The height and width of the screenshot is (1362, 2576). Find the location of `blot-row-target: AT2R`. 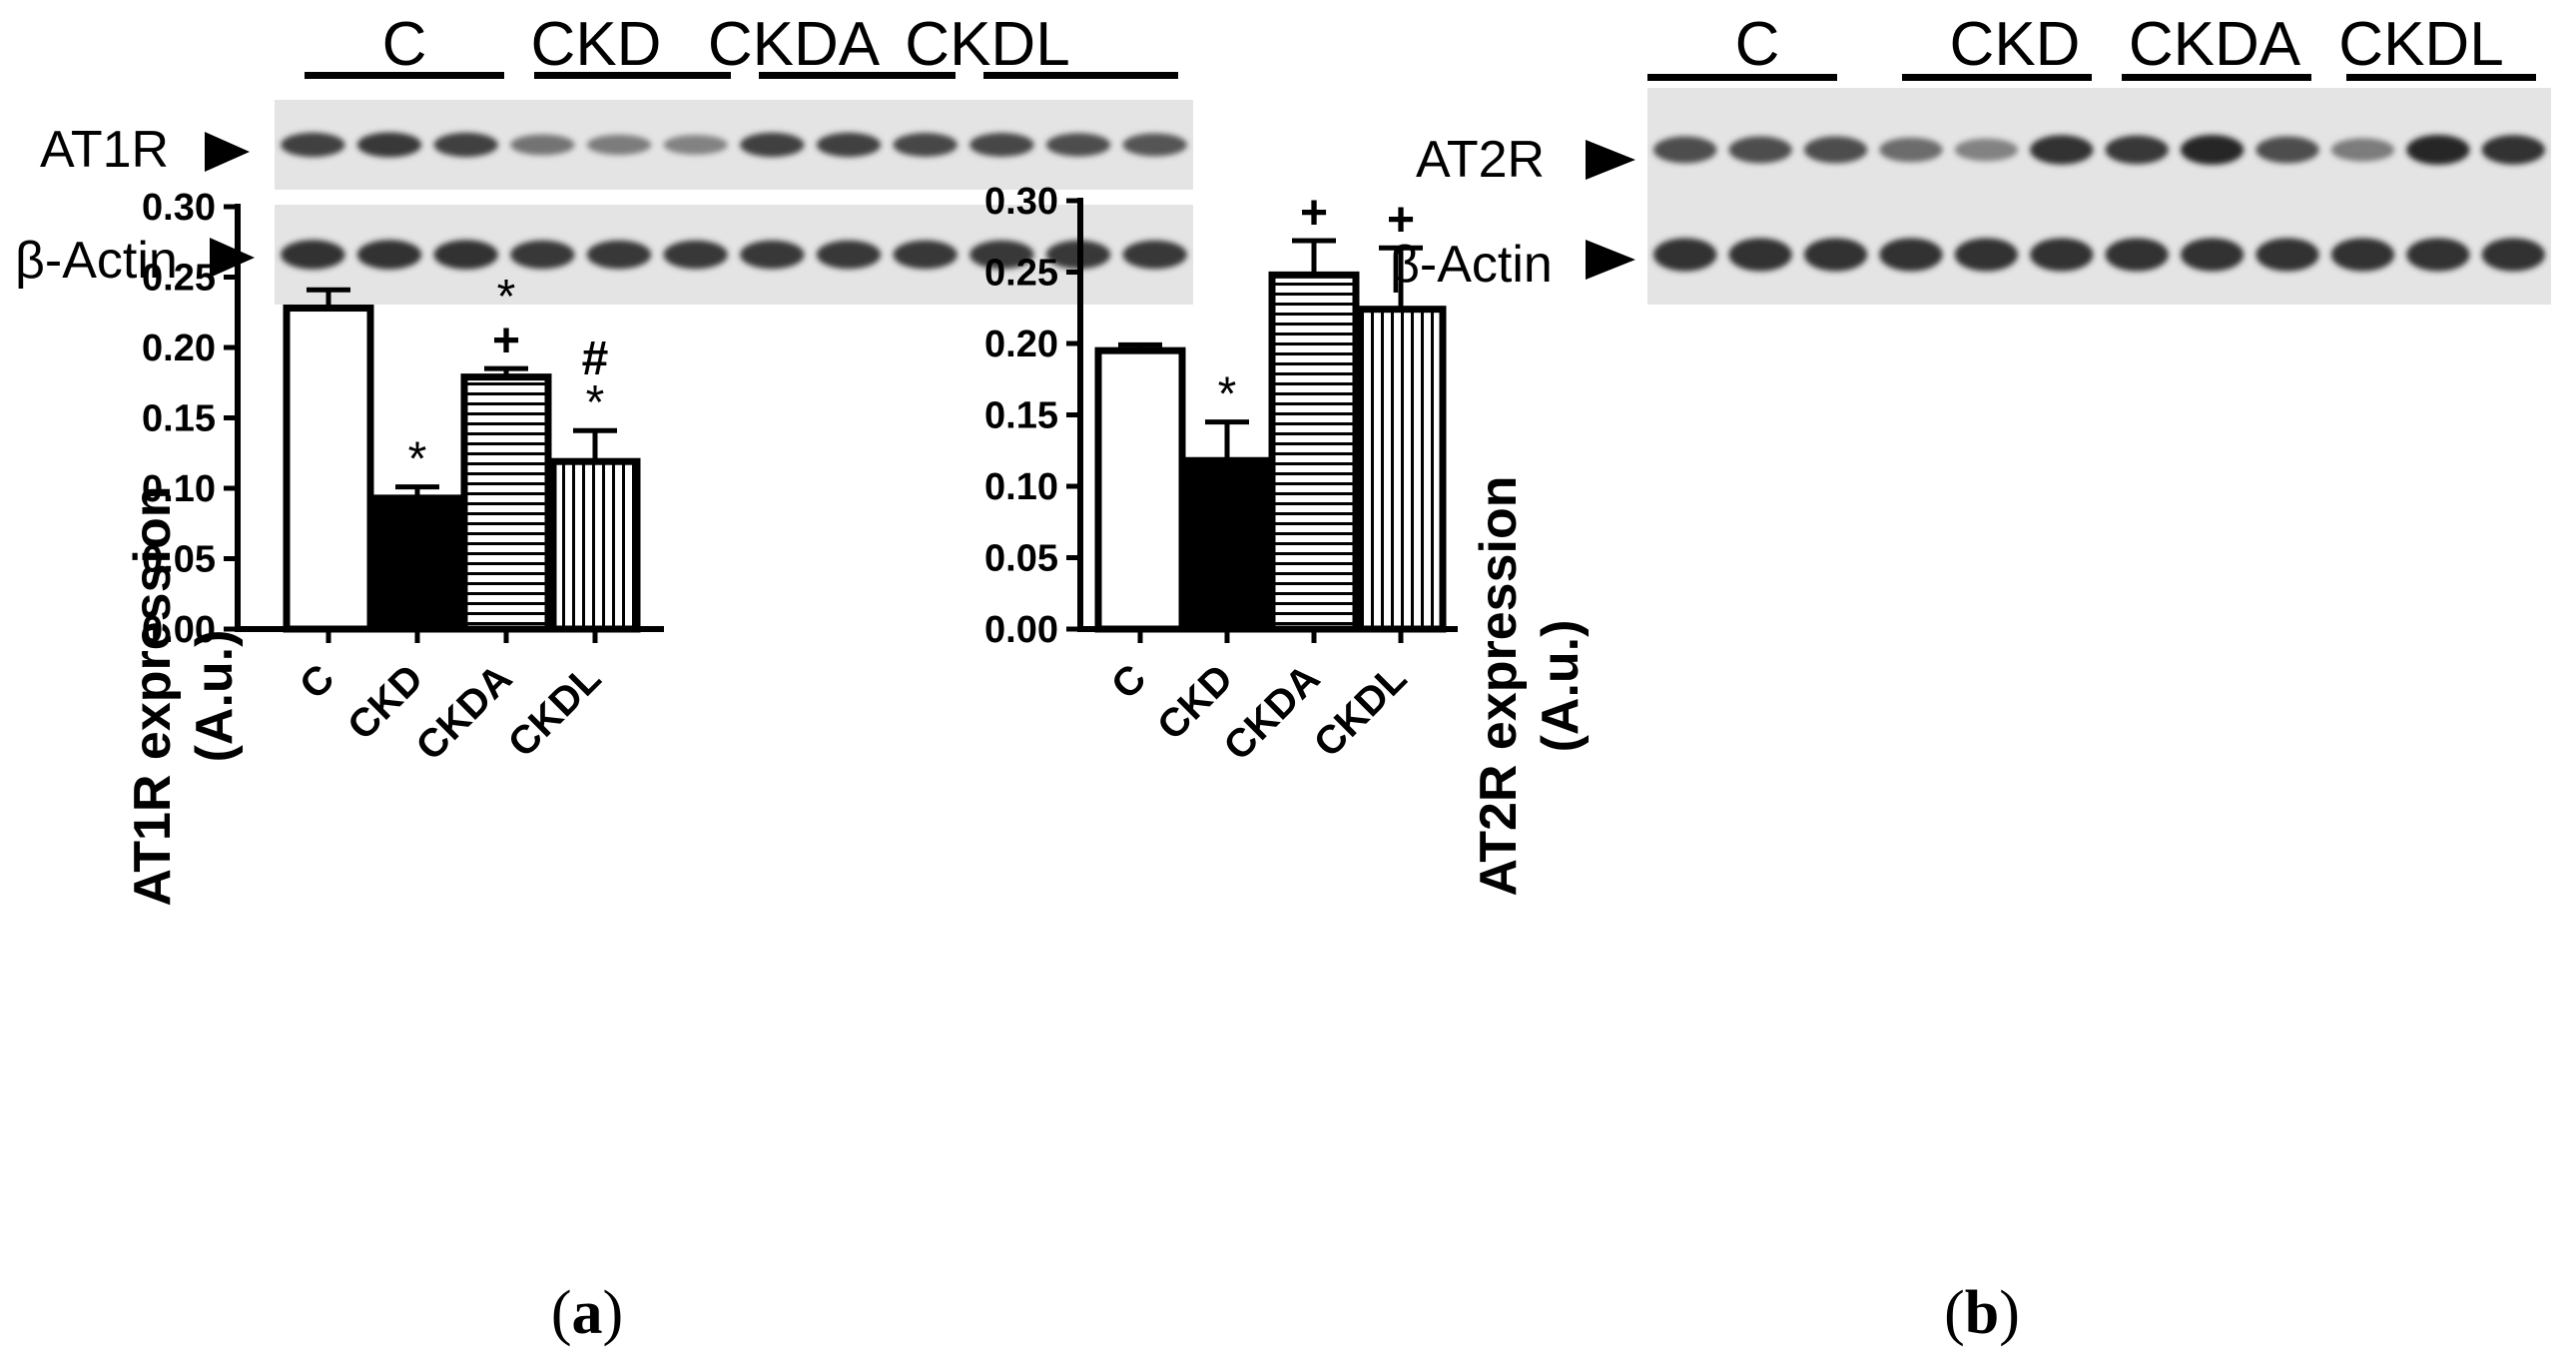

blot-row-target: AT2R is located at coordinates (1983, 148).